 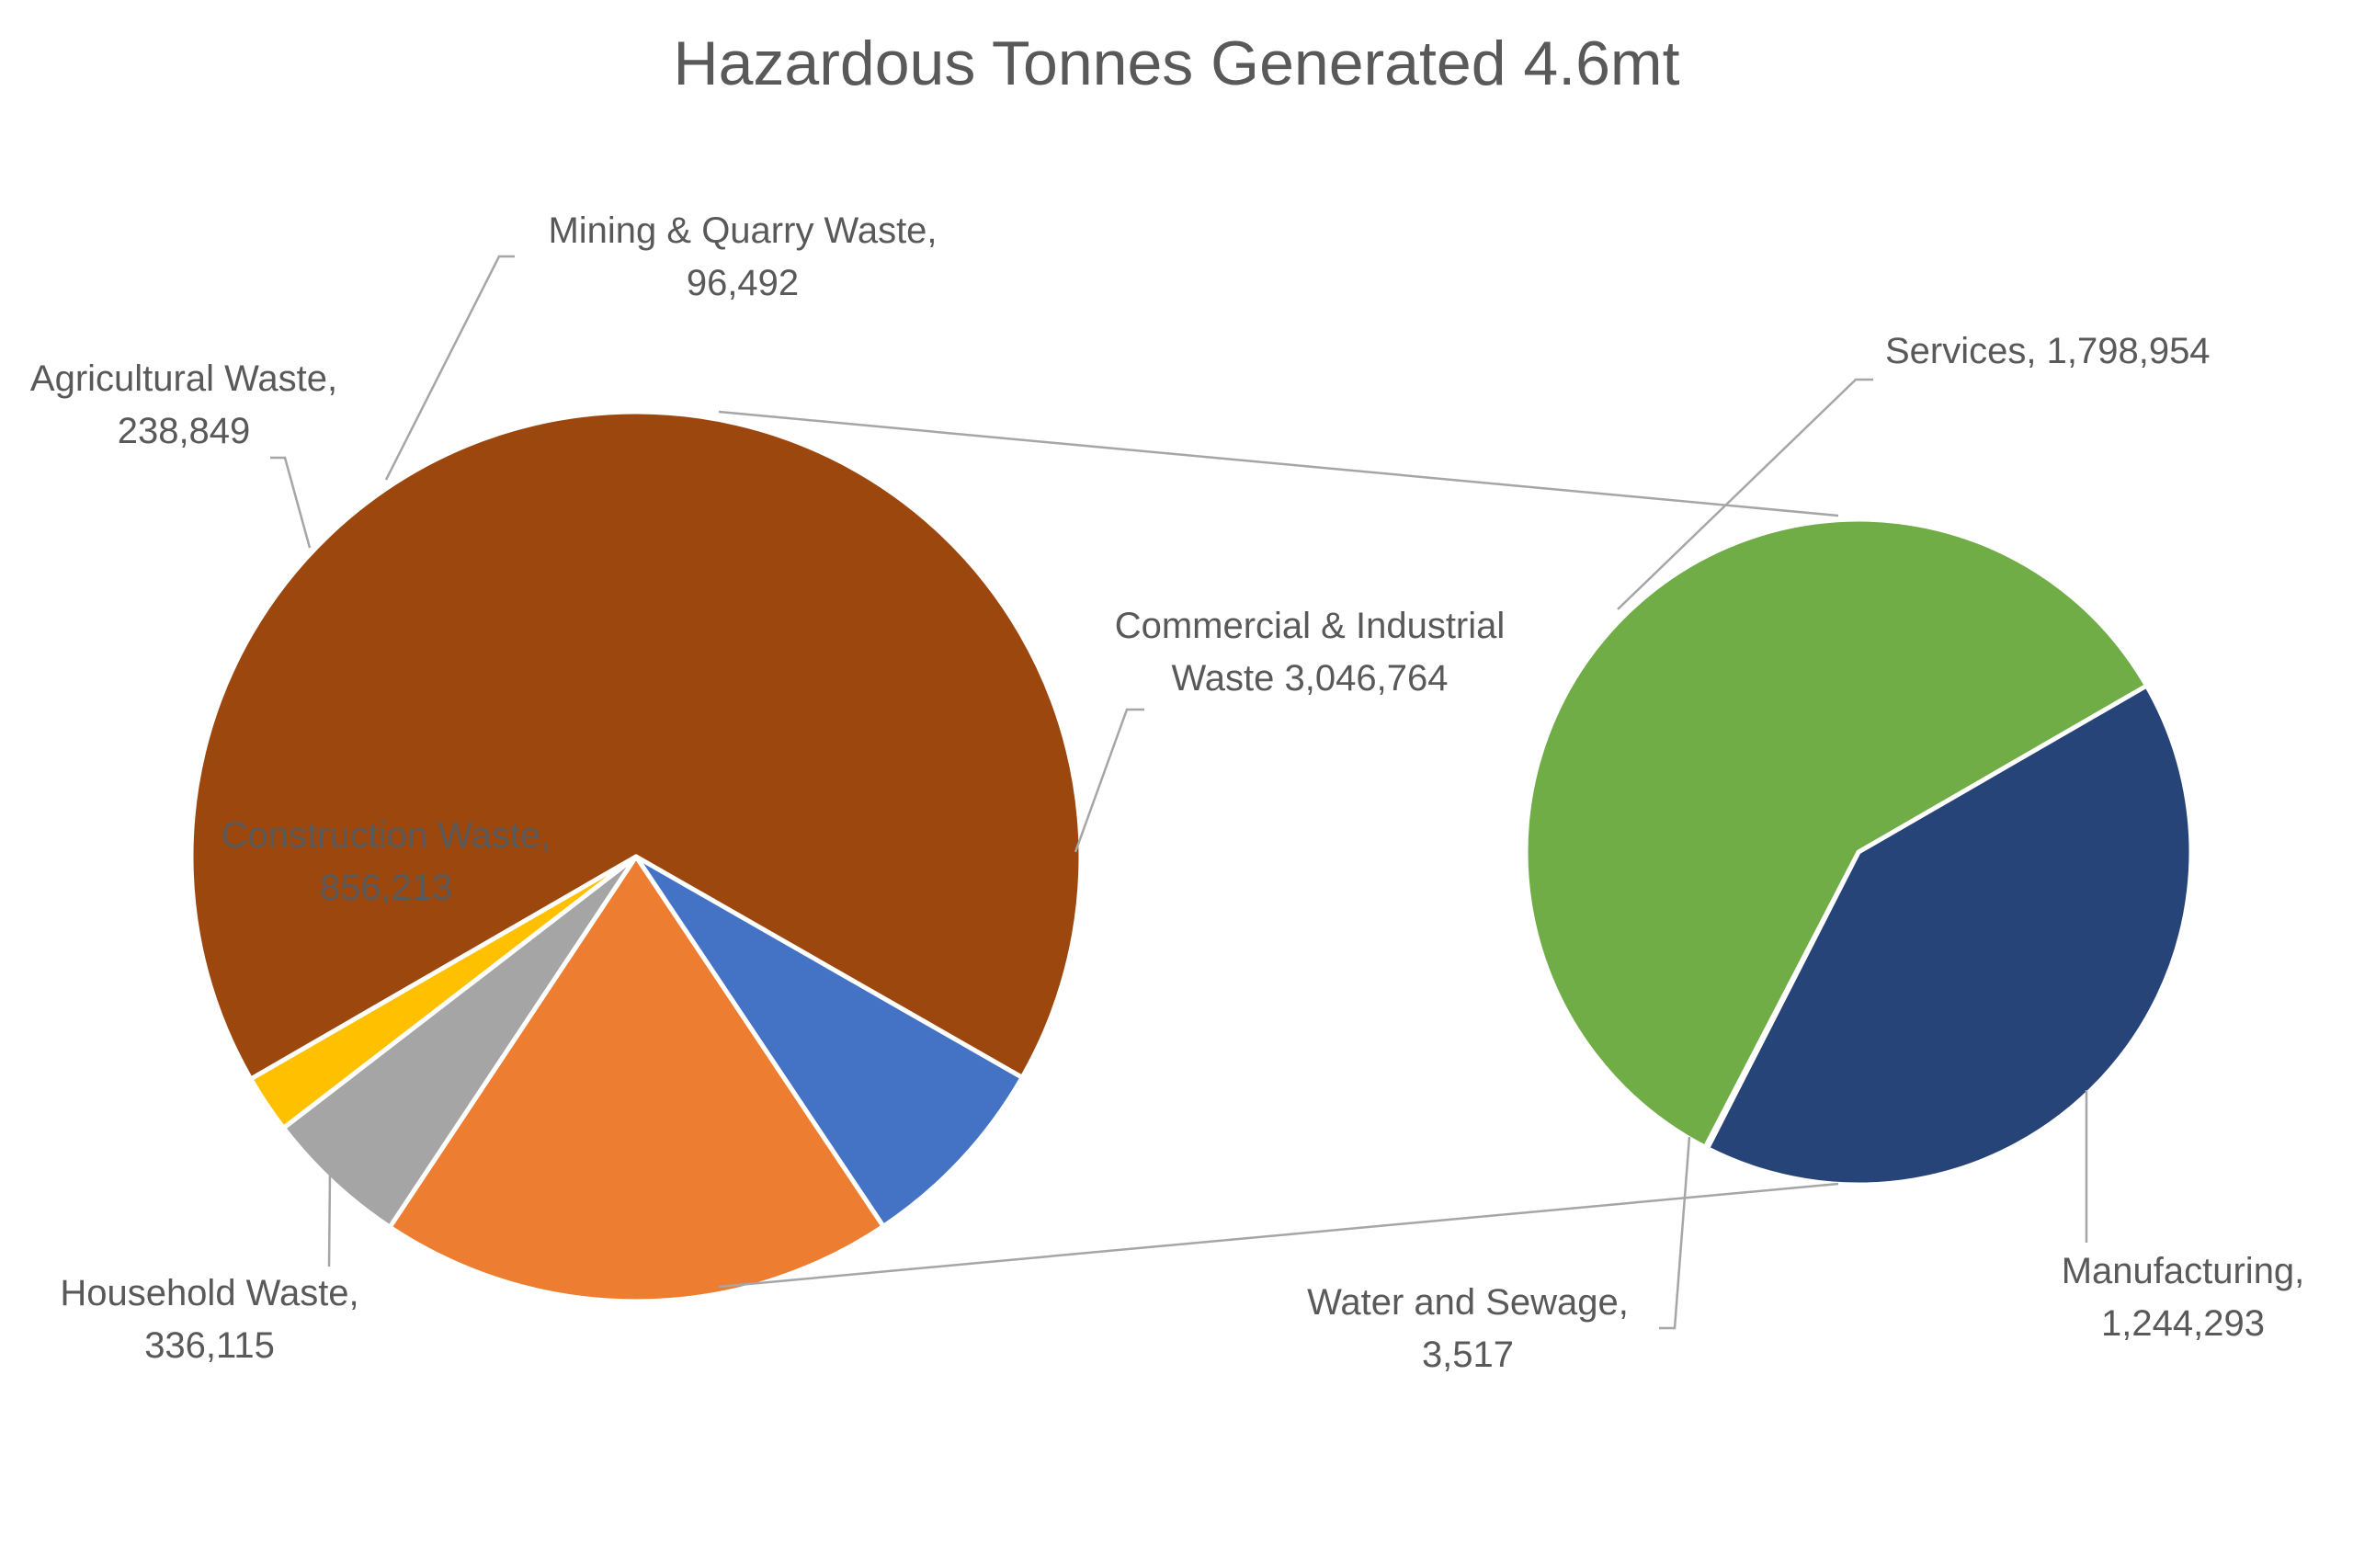 I want to click on leader-line-household, so click(x=329, y=1219).